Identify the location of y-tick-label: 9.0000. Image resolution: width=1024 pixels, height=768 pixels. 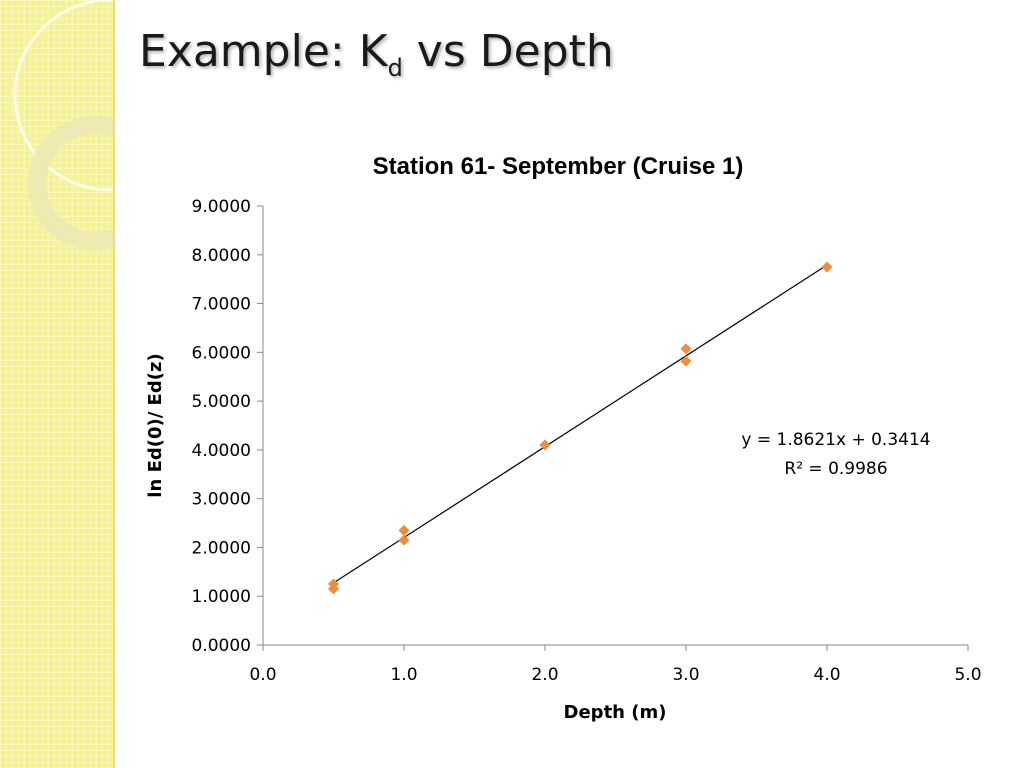
(221, 207).